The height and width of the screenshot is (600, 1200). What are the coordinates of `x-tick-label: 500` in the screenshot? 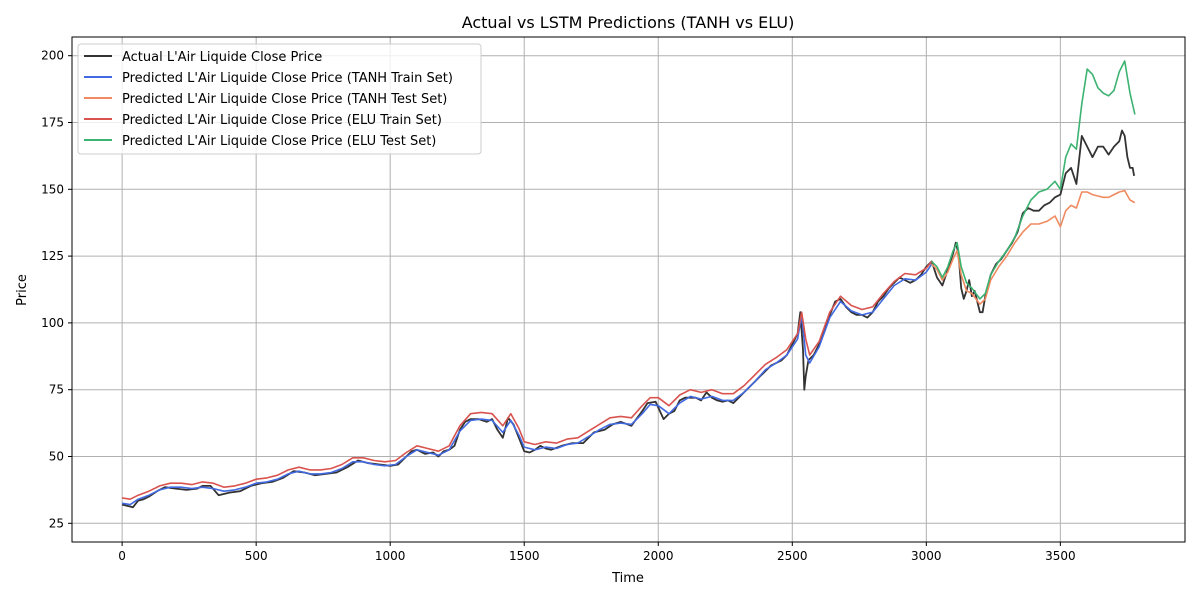 It's located at (256, 556).